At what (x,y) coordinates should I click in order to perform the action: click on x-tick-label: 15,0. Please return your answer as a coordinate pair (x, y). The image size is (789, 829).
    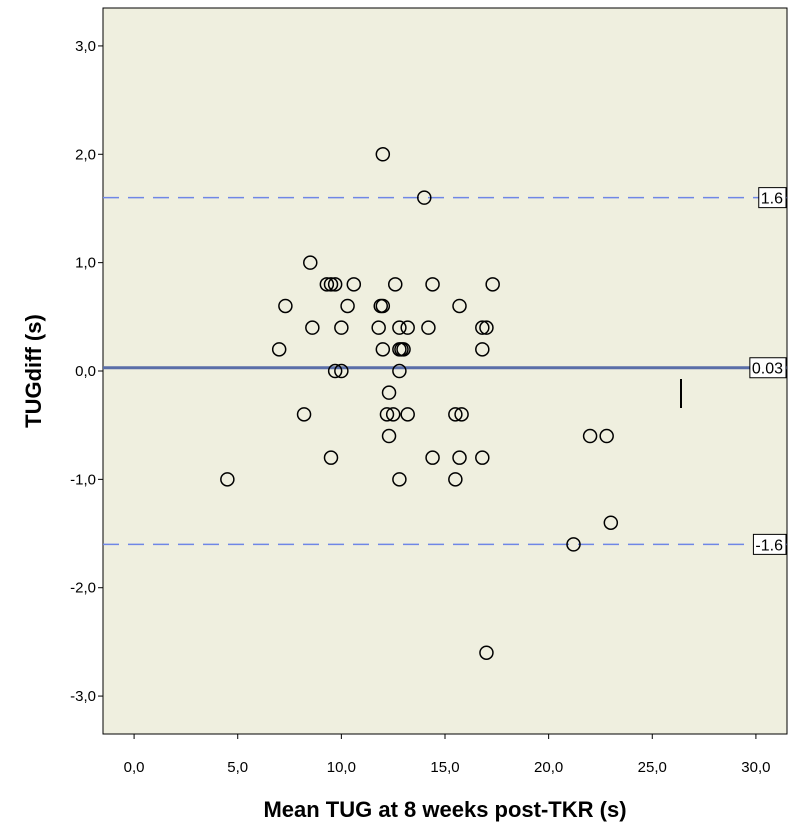
    Looking at the image, I should click on (444, 767).